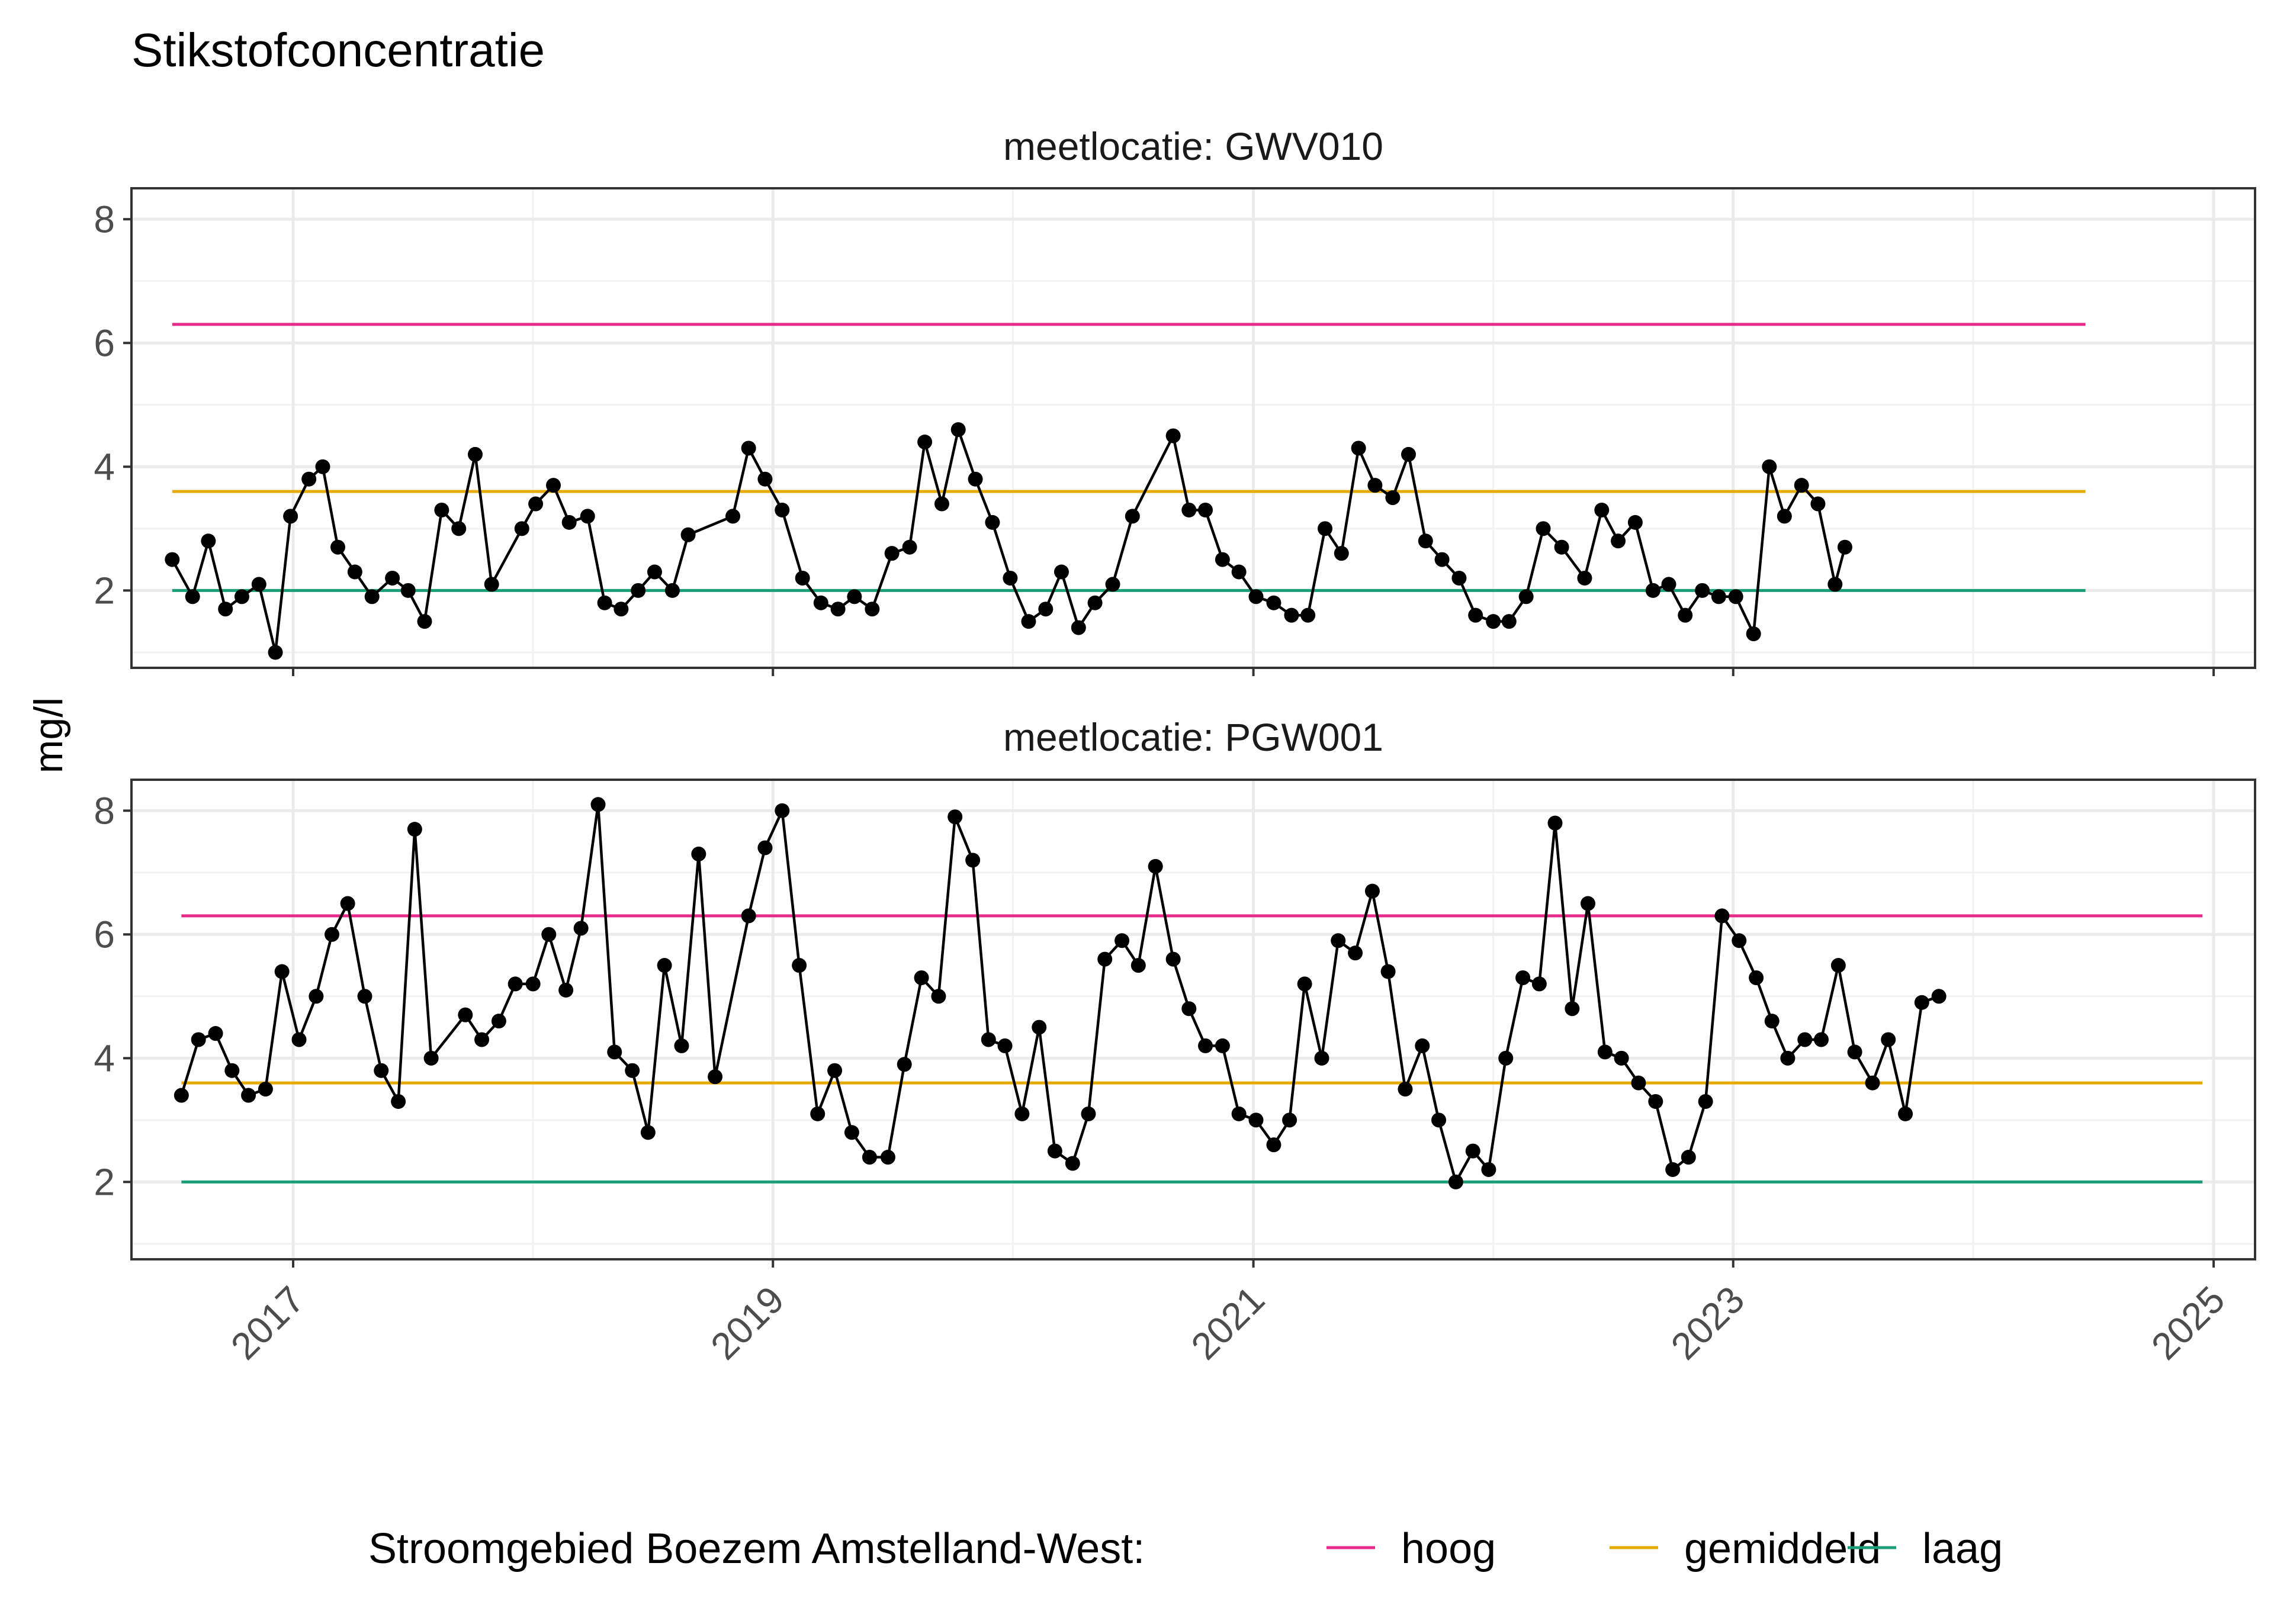 The width and height of the screenshot is (2274, 1624). What do you see at coordinates (104, 342) in the screenshot?
I see `y-tick-label: 6` at bounding box center [104, 342].